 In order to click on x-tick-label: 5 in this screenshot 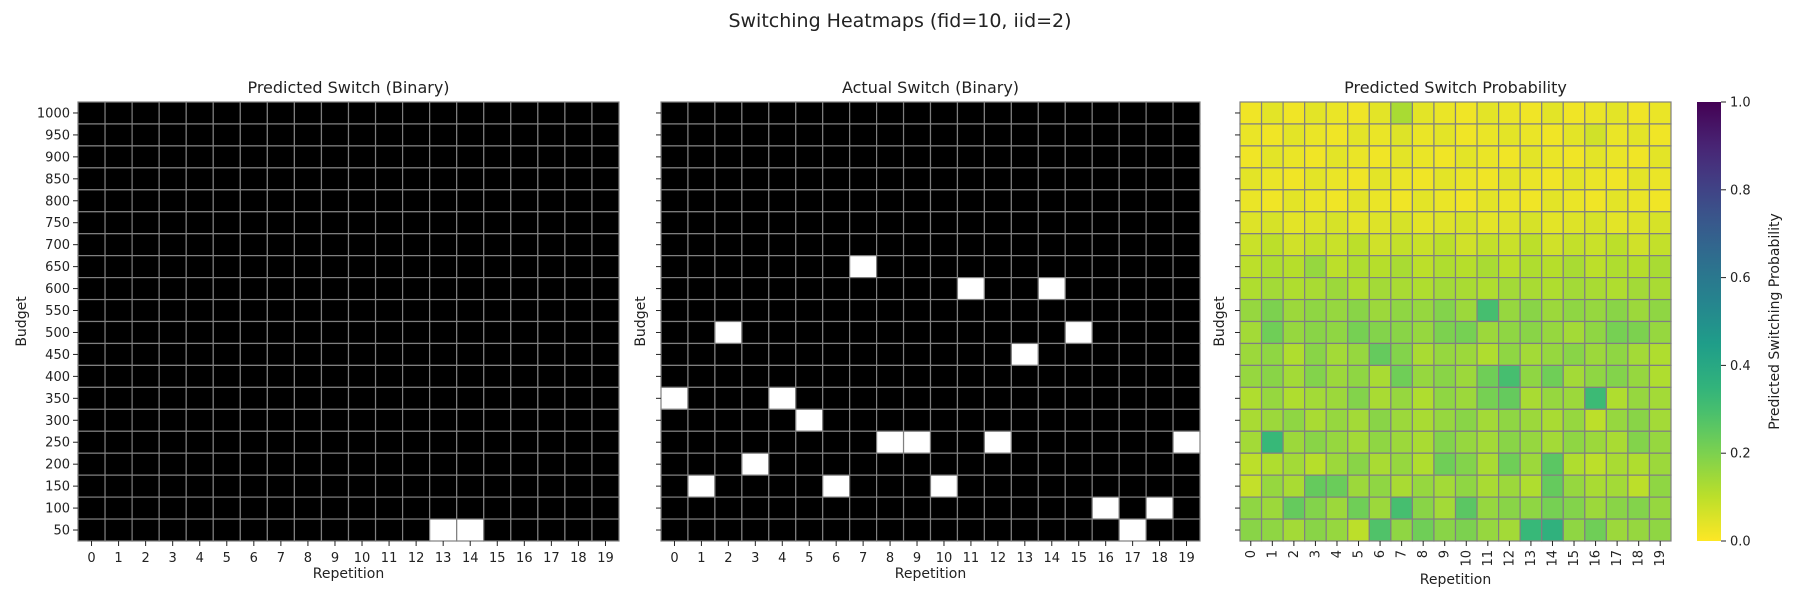, I will do `click(1359, 554)`.